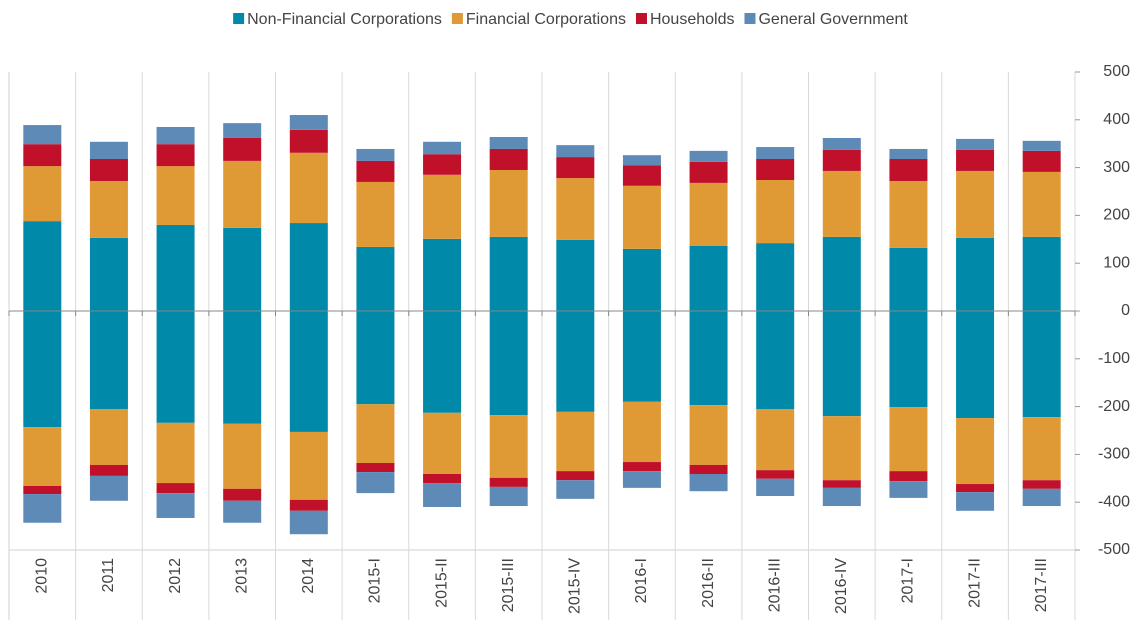 Image resolution: width=1141 pixels, height=624 pixels. What do you see at coordinates (241, 576) in the screenshot?
I see `x-tick-label: 2013` at bounding box center [241, 576].